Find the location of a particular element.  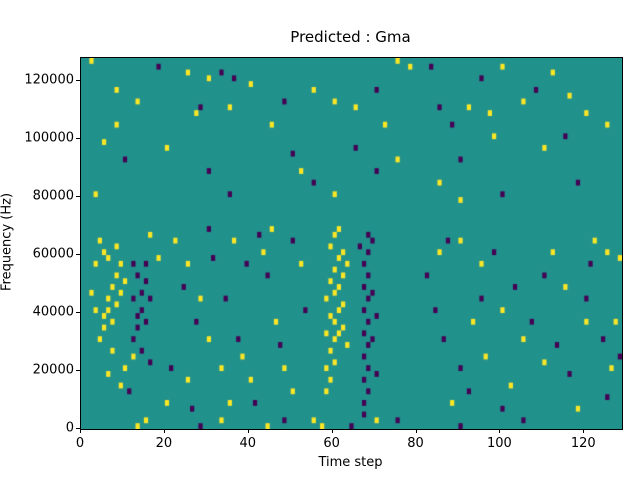

y-tick-label: 40000 is located at coordinates (53, 312).